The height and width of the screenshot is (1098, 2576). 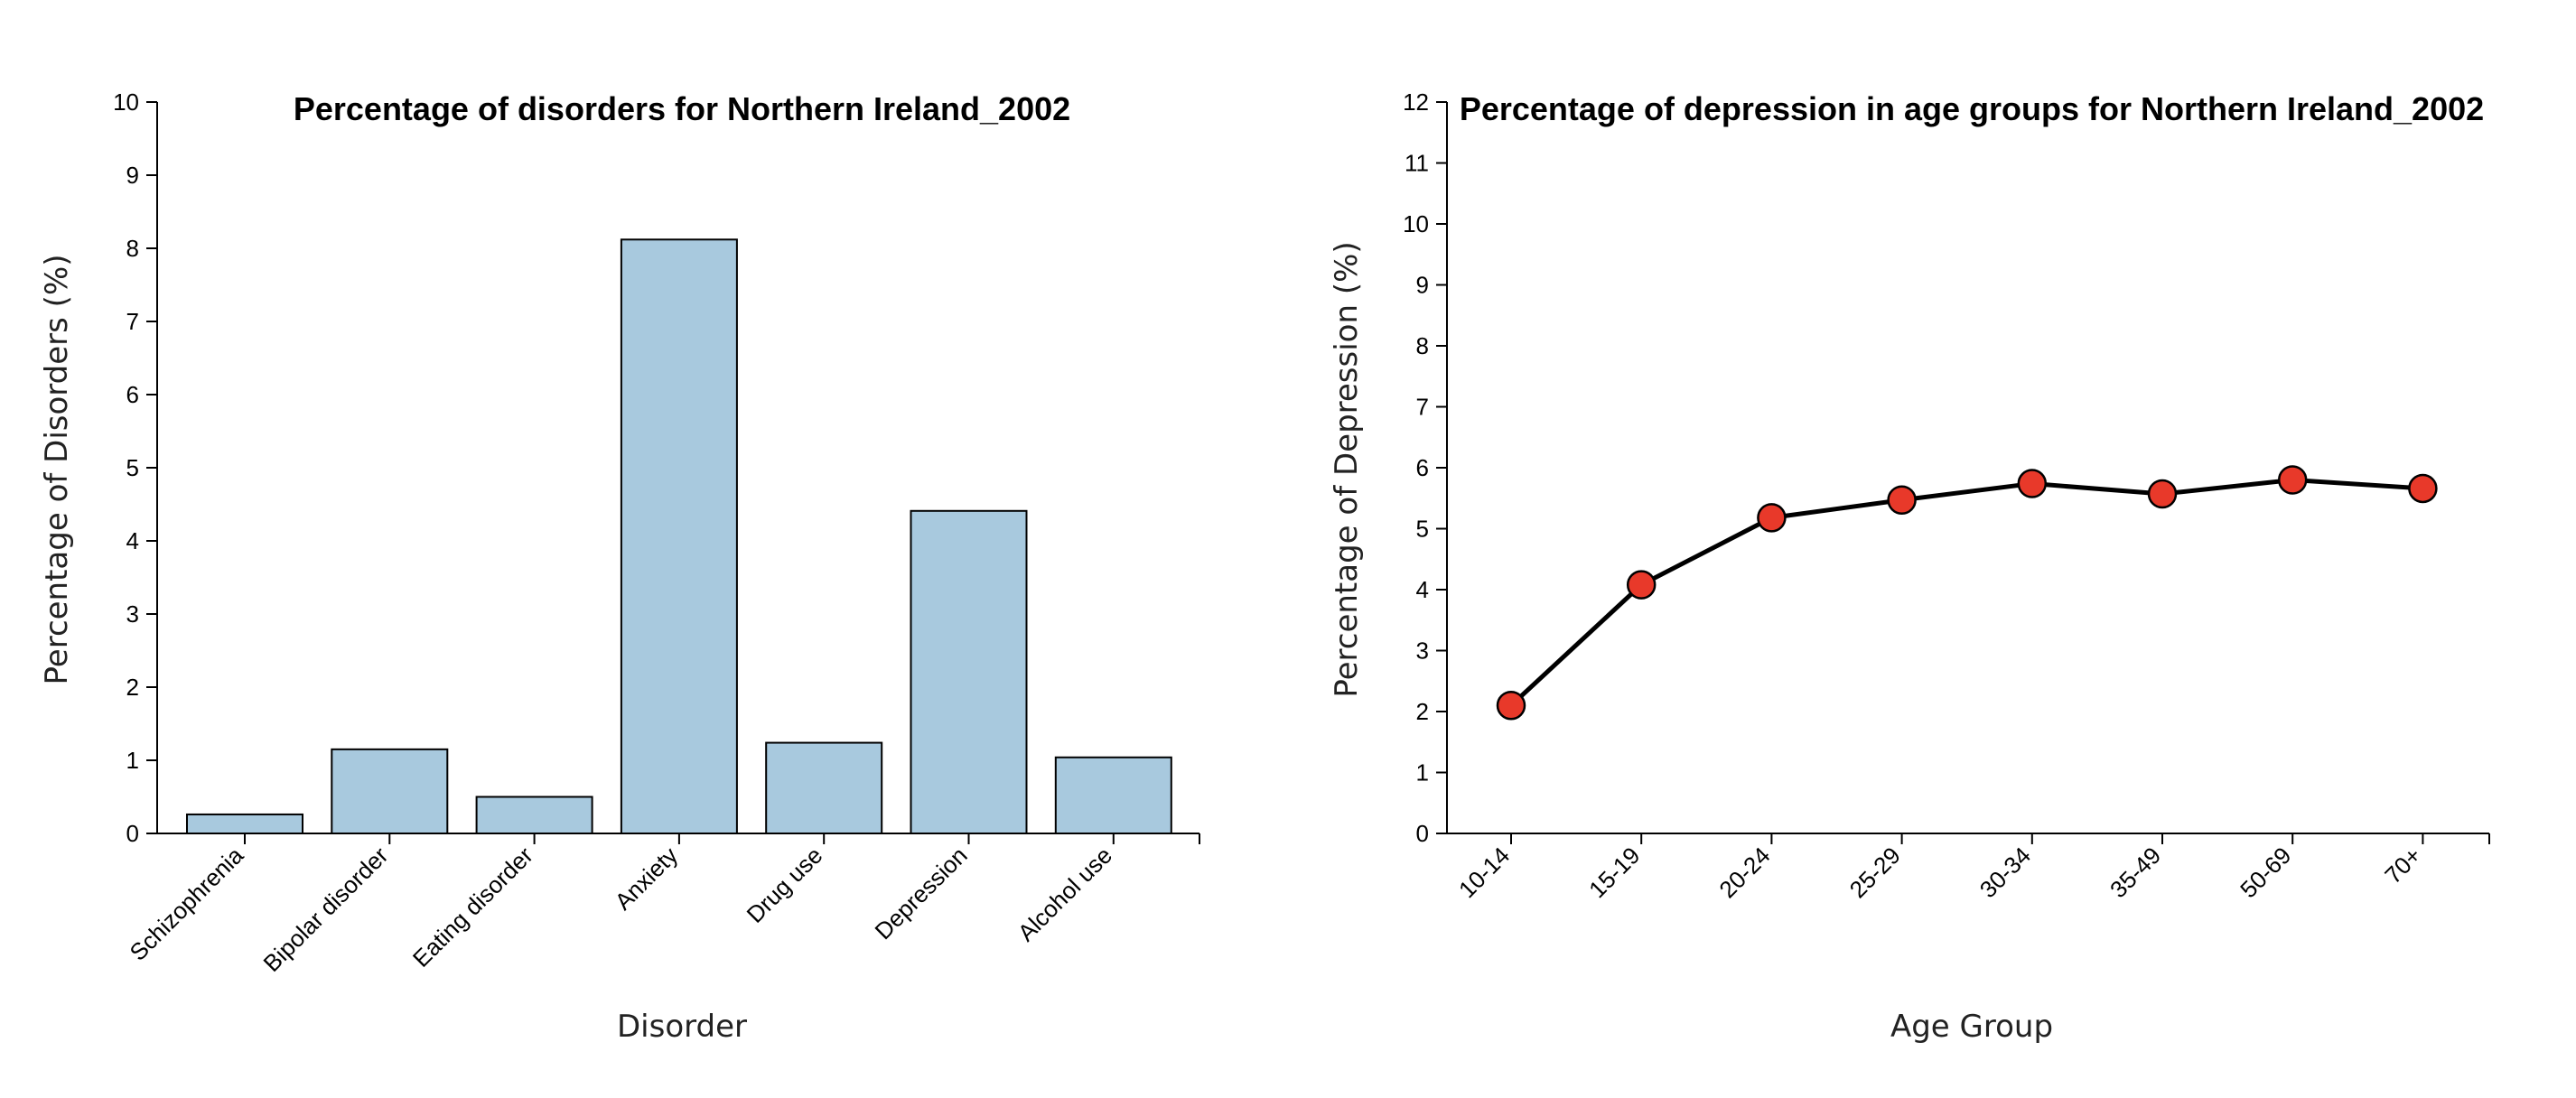 What do you see at coordinates (187, 904) in the screenshot?
I see `x-tick-label: Schizophrenia` at bounding box center [187, 904].